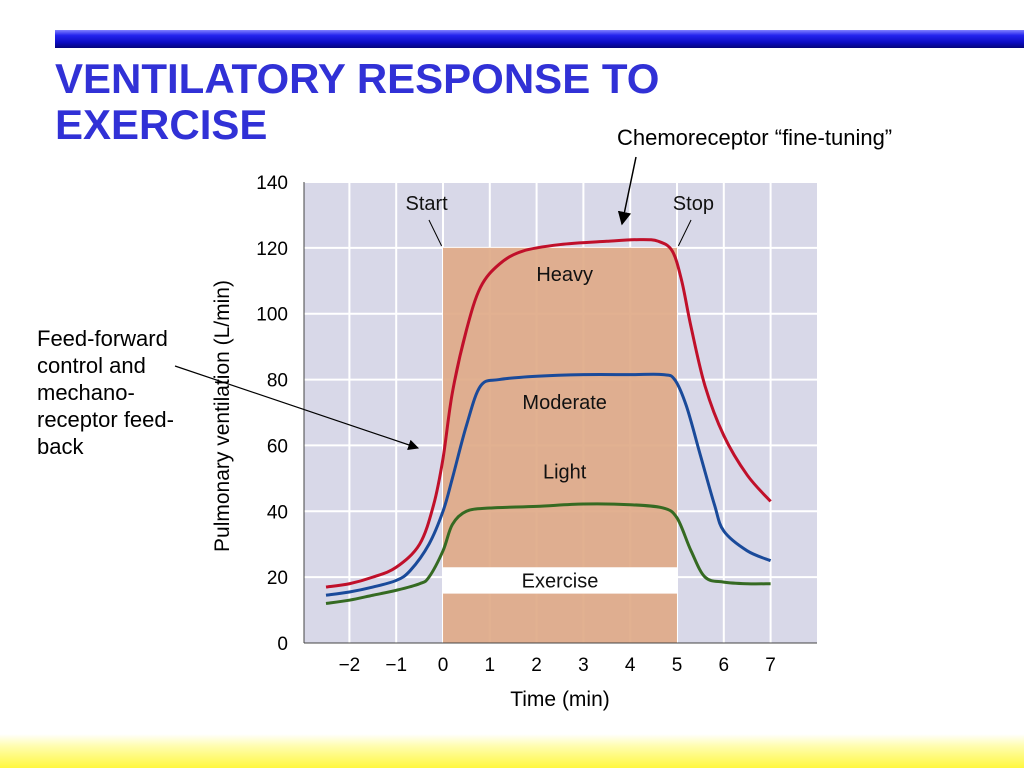  Describe the element at coordinates (693, 204) in the screenshot. I see `stop-annotation: Stop` at that location.